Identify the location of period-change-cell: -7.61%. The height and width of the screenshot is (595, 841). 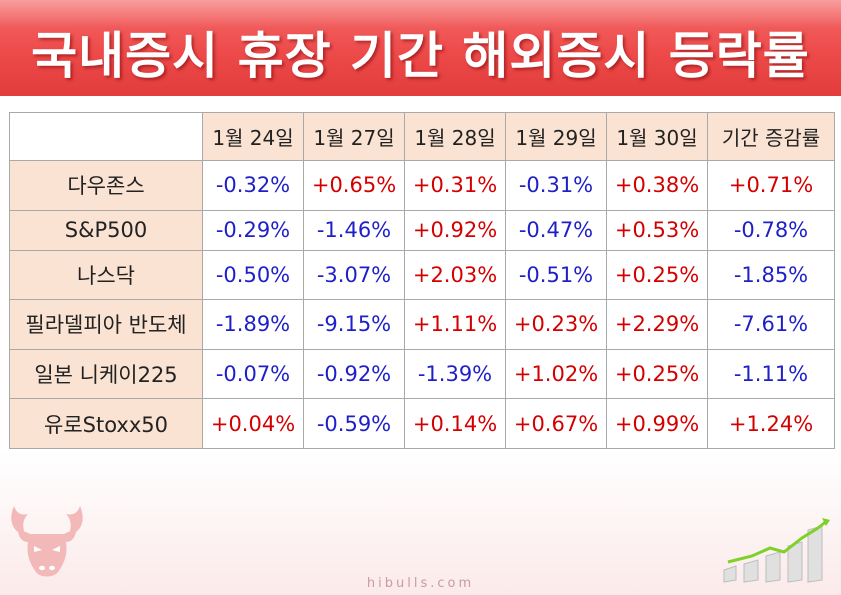
(771, 324).